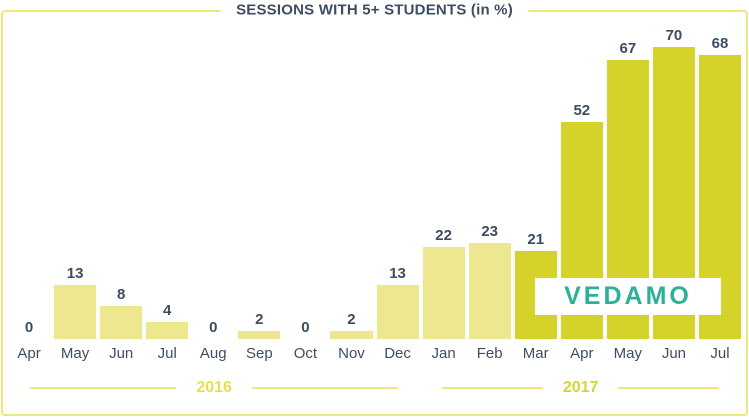  I want to click on bar-column: 4, so click(167, 320).